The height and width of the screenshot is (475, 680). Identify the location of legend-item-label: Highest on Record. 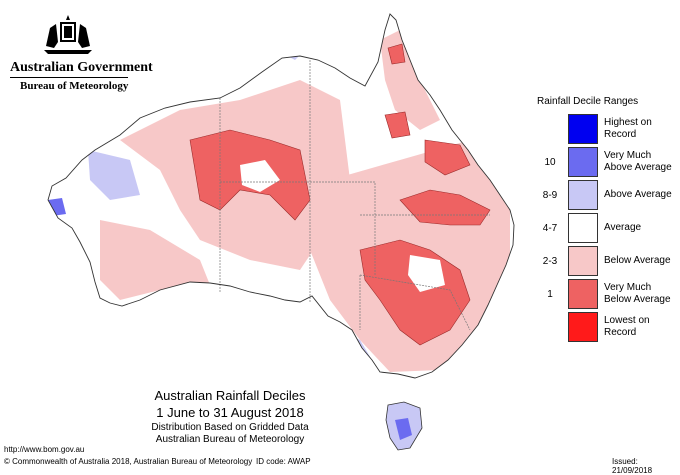
(628, 128).